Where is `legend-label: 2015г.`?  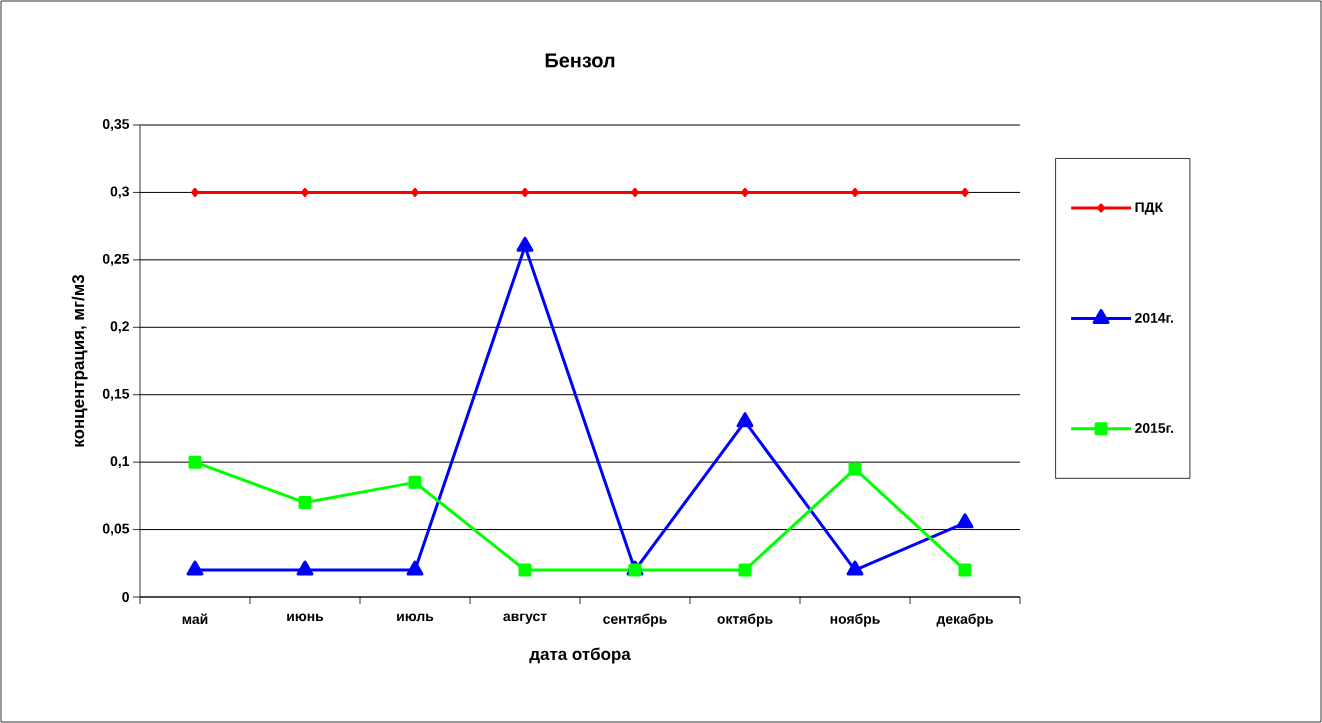 legend-label: 2015г. is located at coordinates (1154, 428).